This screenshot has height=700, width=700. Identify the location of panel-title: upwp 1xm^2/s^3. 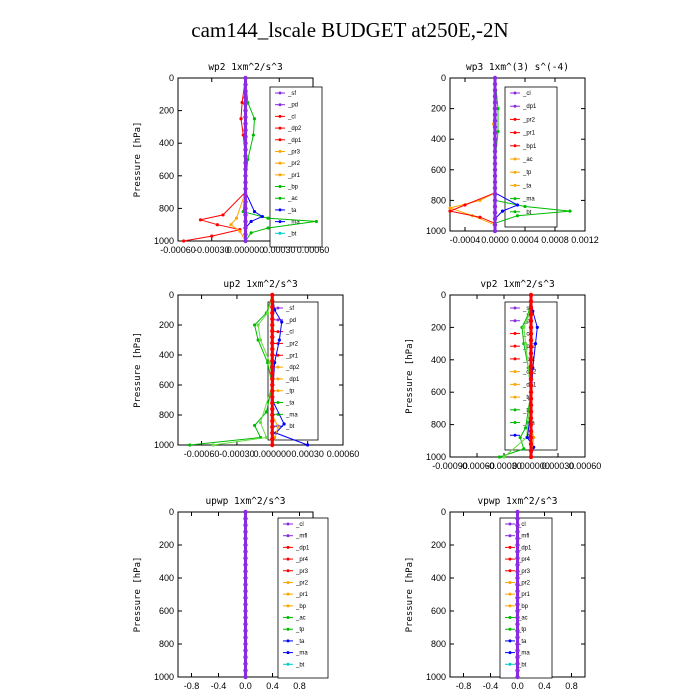
(245, 501).